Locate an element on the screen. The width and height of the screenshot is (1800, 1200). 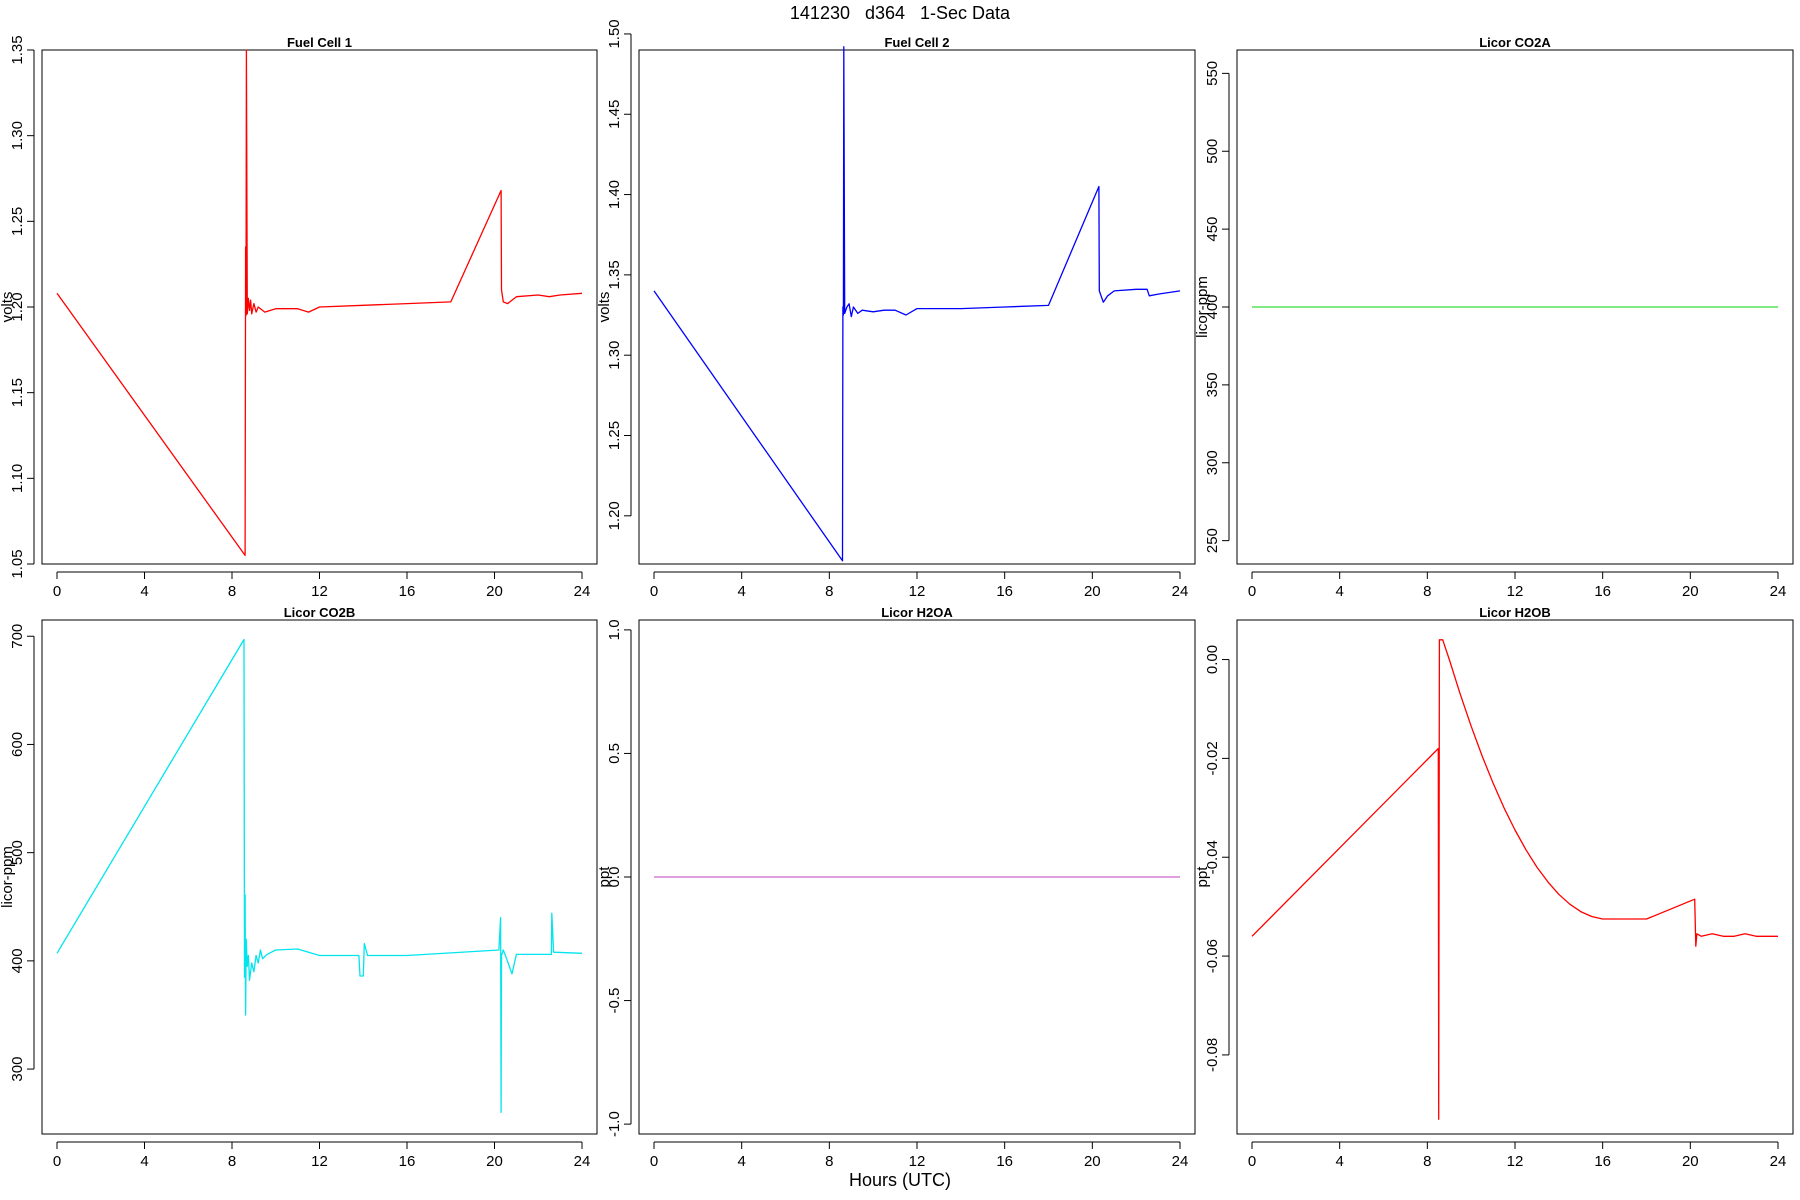
panel-title: Fuel Cell 2 is located at coordinates (916, 42).